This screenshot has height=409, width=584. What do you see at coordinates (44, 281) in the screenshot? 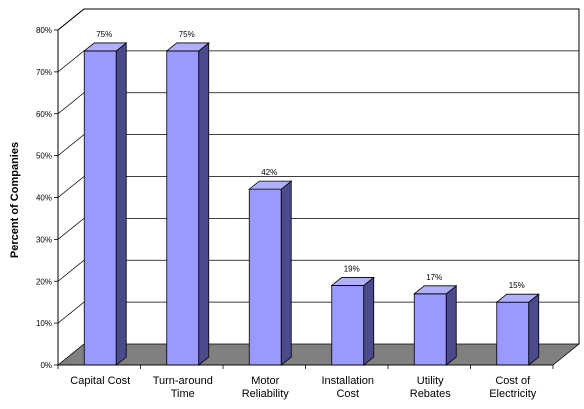
I see `y-tick-label: 20%` at bounding box center [44, 281].